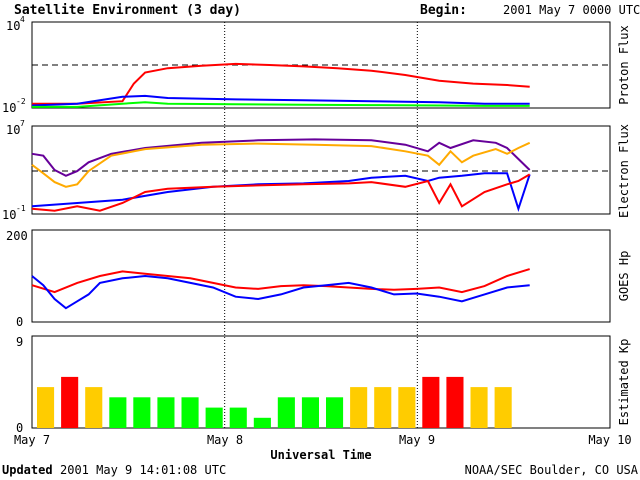 The height and width of the screenshot is (480, 640). What do you see at coordinates (127, 10) in the screenshot?
I see `chart-title: Satellite Environment (3 day)` at bounding box center [127, 10].